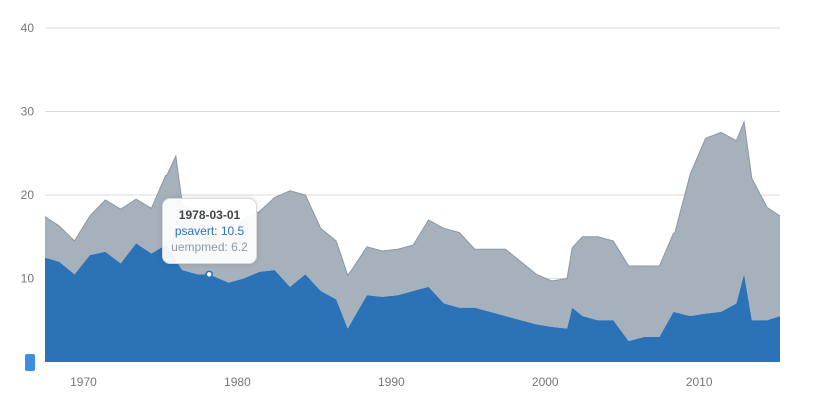 This screenshot has width=816, height=407. What do you see at coordinates (83, 382) in the screenshot?
I see `x-tick-label: 1970` at bounding box center [83, 382].